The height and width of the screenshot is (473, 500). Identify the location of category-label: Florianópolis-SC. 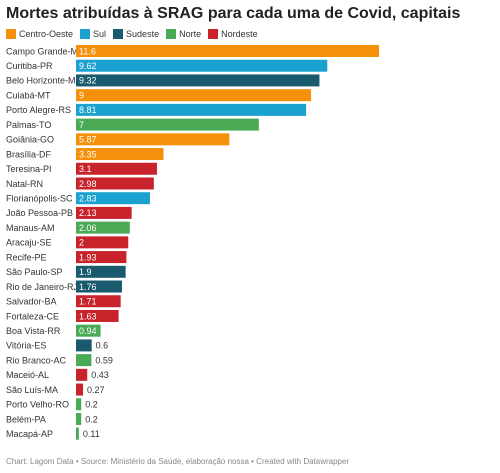
(39, 199).